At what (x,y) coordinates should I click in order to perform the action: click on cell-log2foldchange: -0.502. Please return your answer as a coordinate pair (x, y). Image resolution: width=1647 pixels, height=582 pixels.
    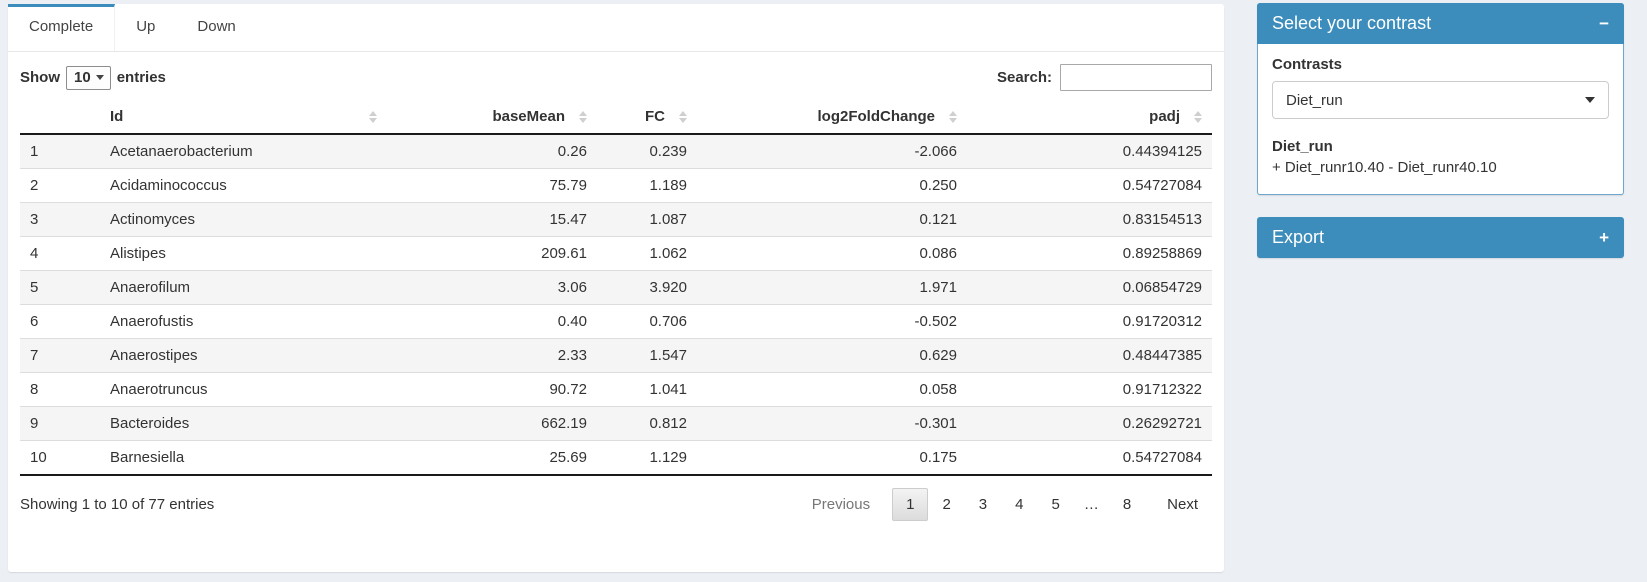
    Looking at the image, I should click on (832, 321).